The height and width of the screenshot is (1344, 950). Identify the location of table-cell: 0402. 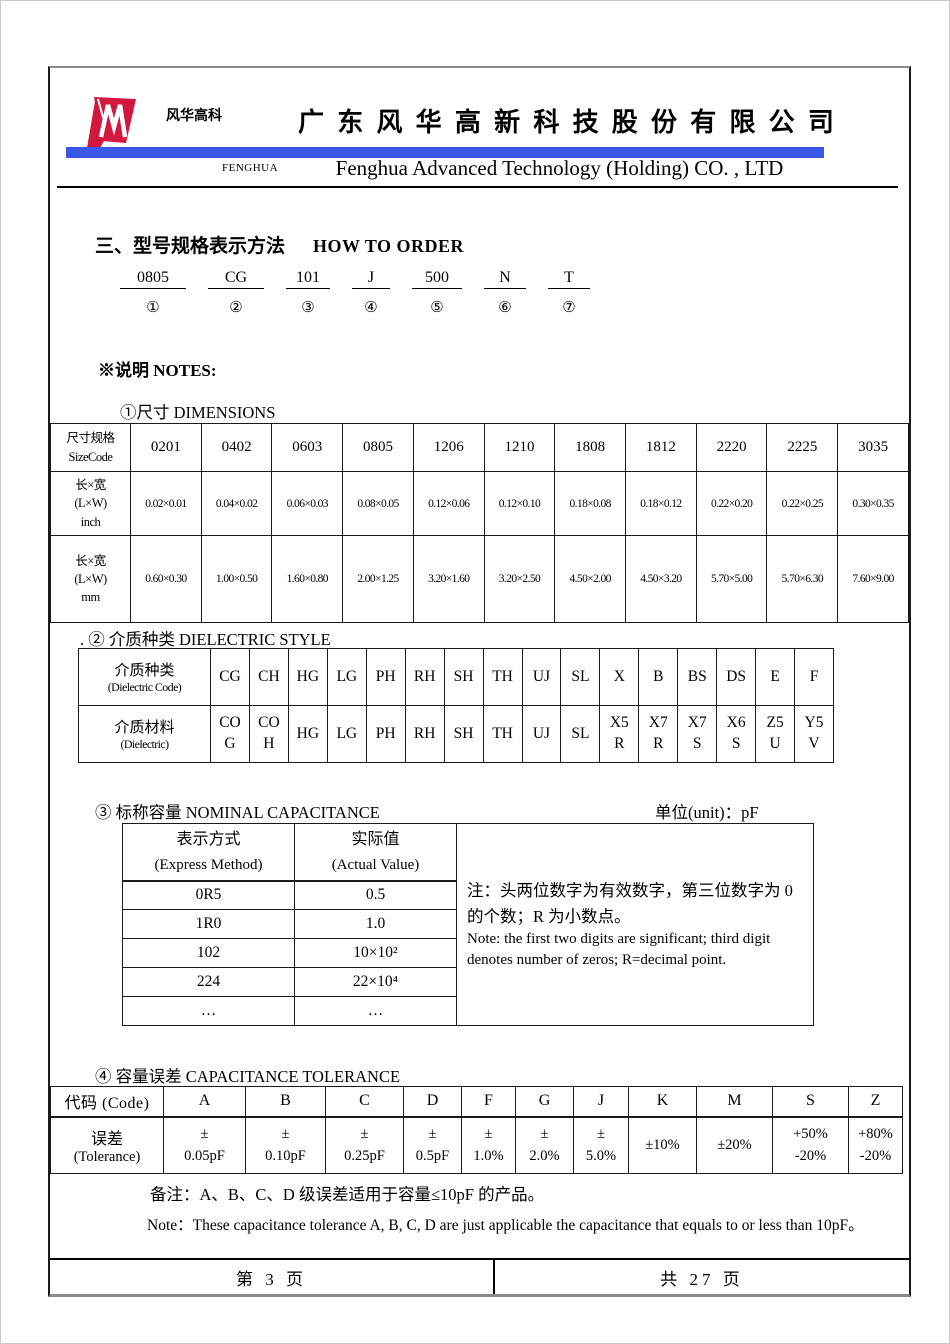
(236, 447).